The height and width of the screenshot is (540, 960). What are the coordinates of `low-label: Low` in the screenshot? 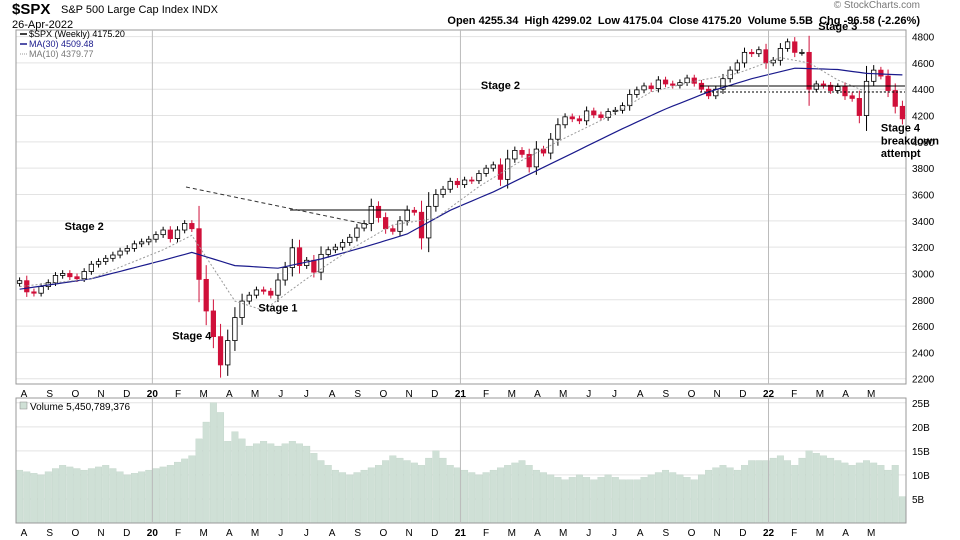 It's located at (608, 21).